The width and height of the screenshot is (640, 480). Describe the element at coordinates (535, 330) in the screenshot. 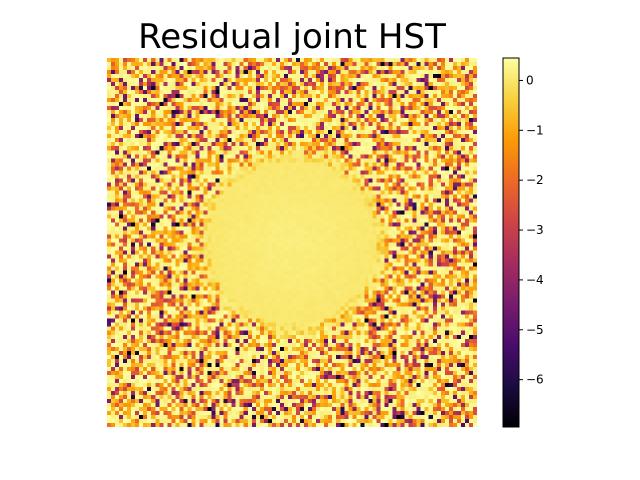

I see `colorbar-tick-label: −5` at that location.